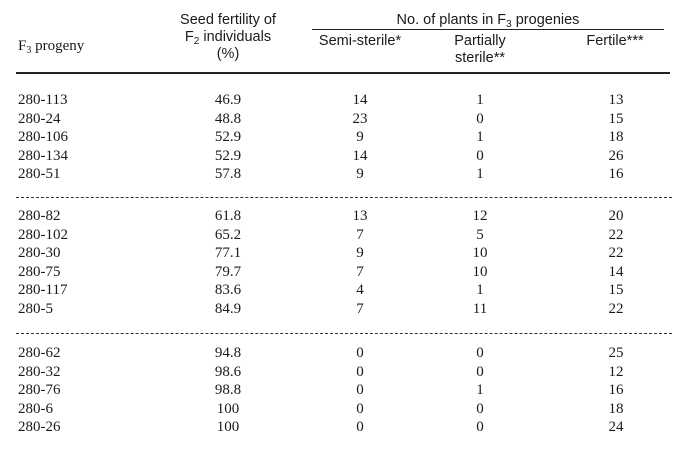  Describe the element at coordinates (451, 20) in the screenshot. I see `plants-header-text: No. of plants in F` at that location.